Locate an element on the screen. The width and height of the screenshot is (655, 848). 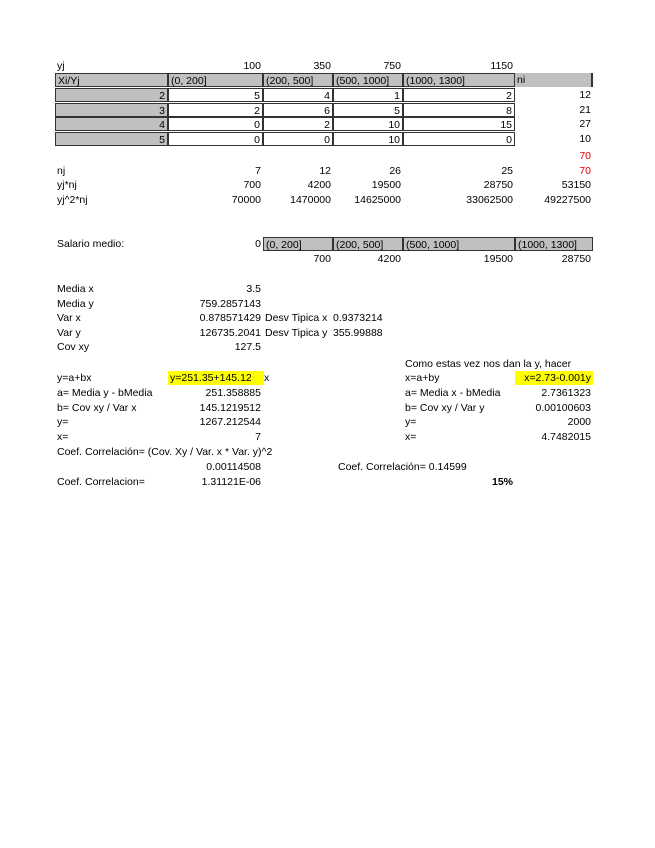
regression-x-equation: x=2.73-0.001y is located at coordinates (554, 378).